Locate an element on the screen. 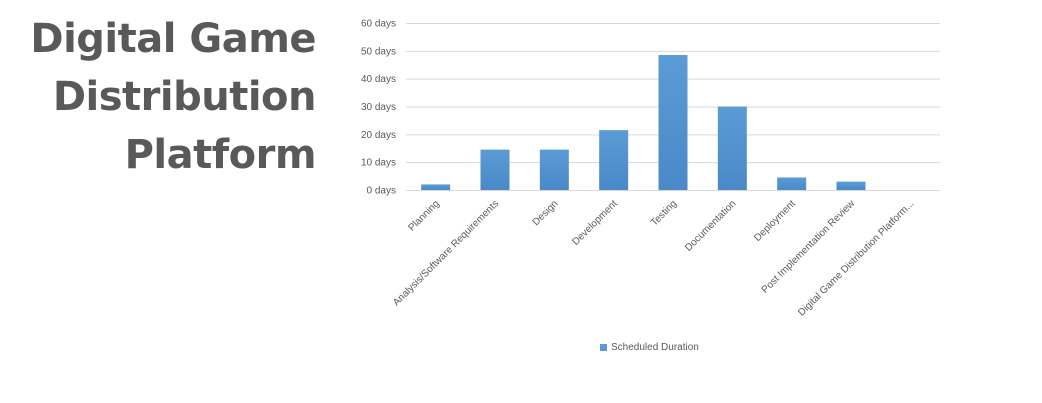  y-tick-label: 0 days is located at coordinates (381, 191).